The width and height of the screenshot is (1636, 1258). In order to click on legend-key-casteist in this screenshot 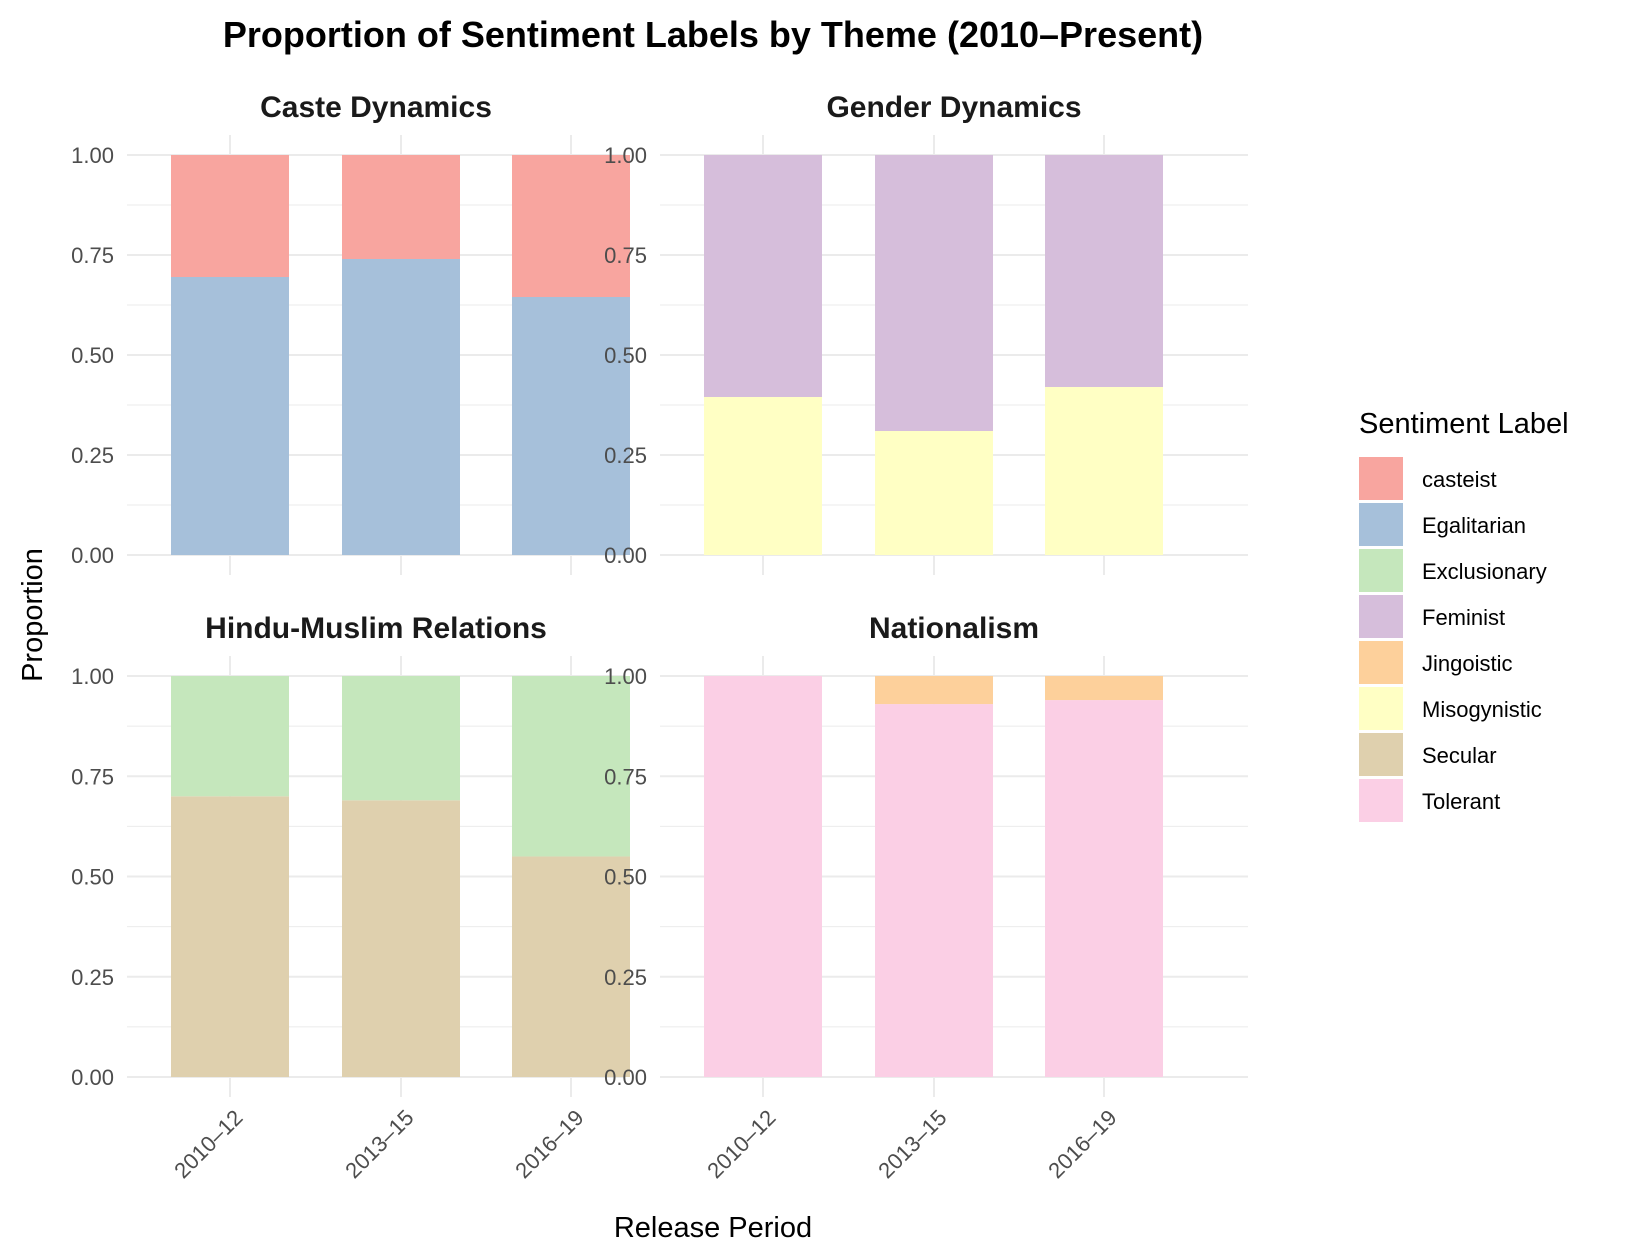, I will do `click(1381, 478)`.